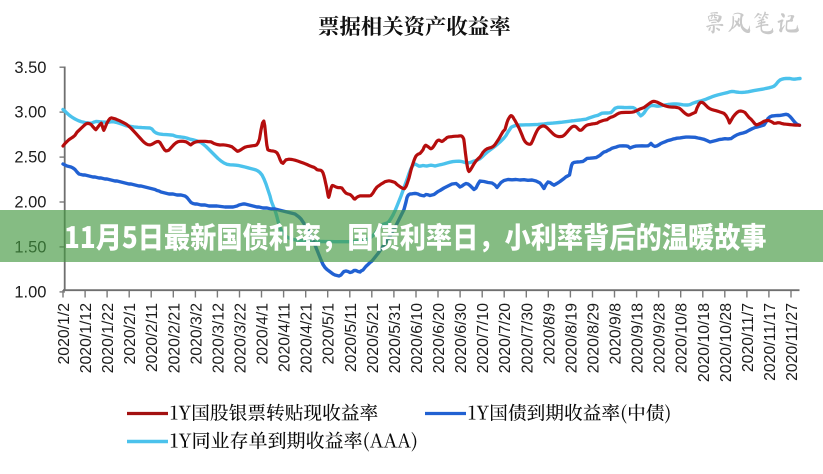 The height and width of the screenshot is (474, 823). I want to click on svg-text: 2020/3/2, so click(196, 334).